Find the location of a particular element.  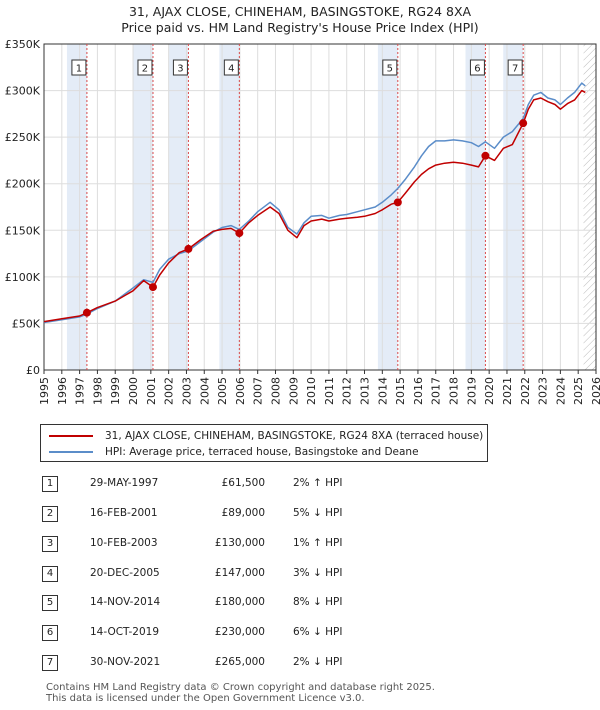

transaction-date: 20-DEC-2005 is located at coordinates (125, 573).